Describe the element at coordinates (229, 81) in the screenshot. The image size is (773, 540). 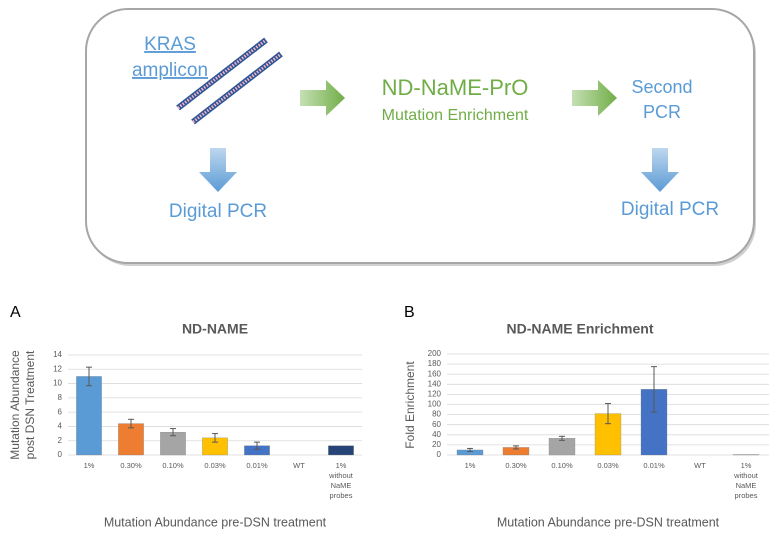
I see `dna-strands` at that location.